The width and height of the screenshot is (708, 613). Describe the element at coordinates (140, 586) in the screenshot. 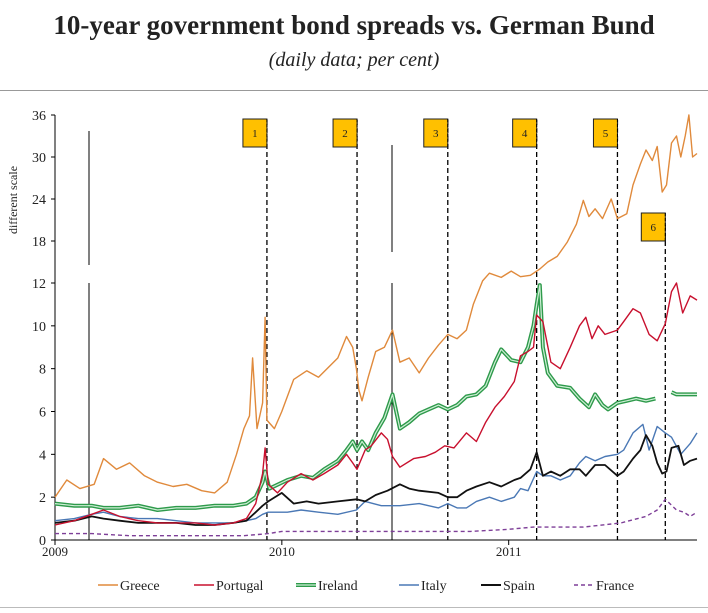

I see `legend-label: Greece` at that location.